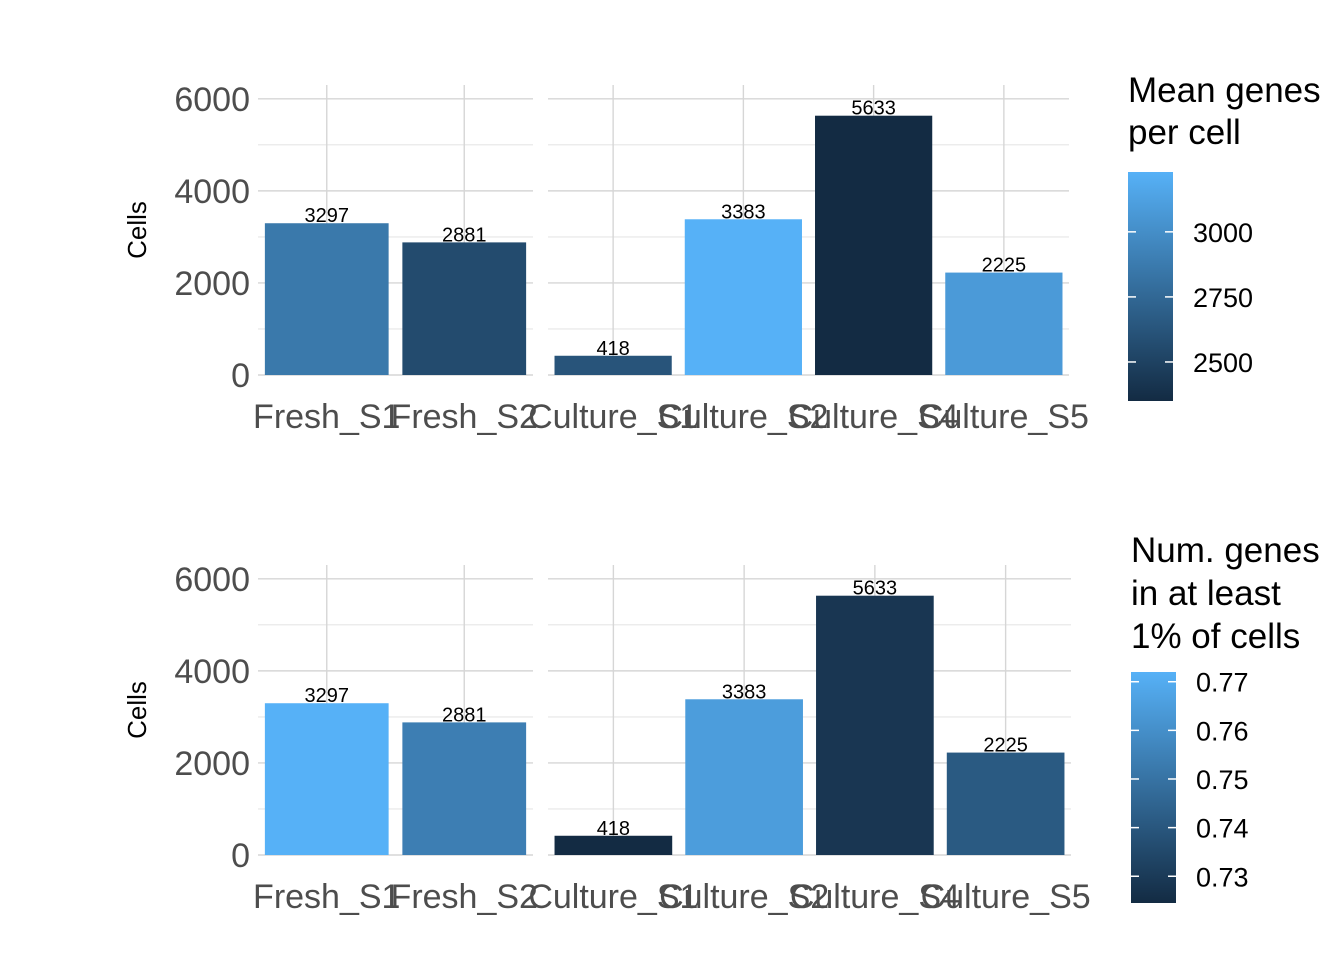 This screenshot has width=1344, height=960. What do you see at coordinates (1222, 683) in the screenshot?
I see `legend-tick-label: 0.77` at bounding box center [1222, 683].